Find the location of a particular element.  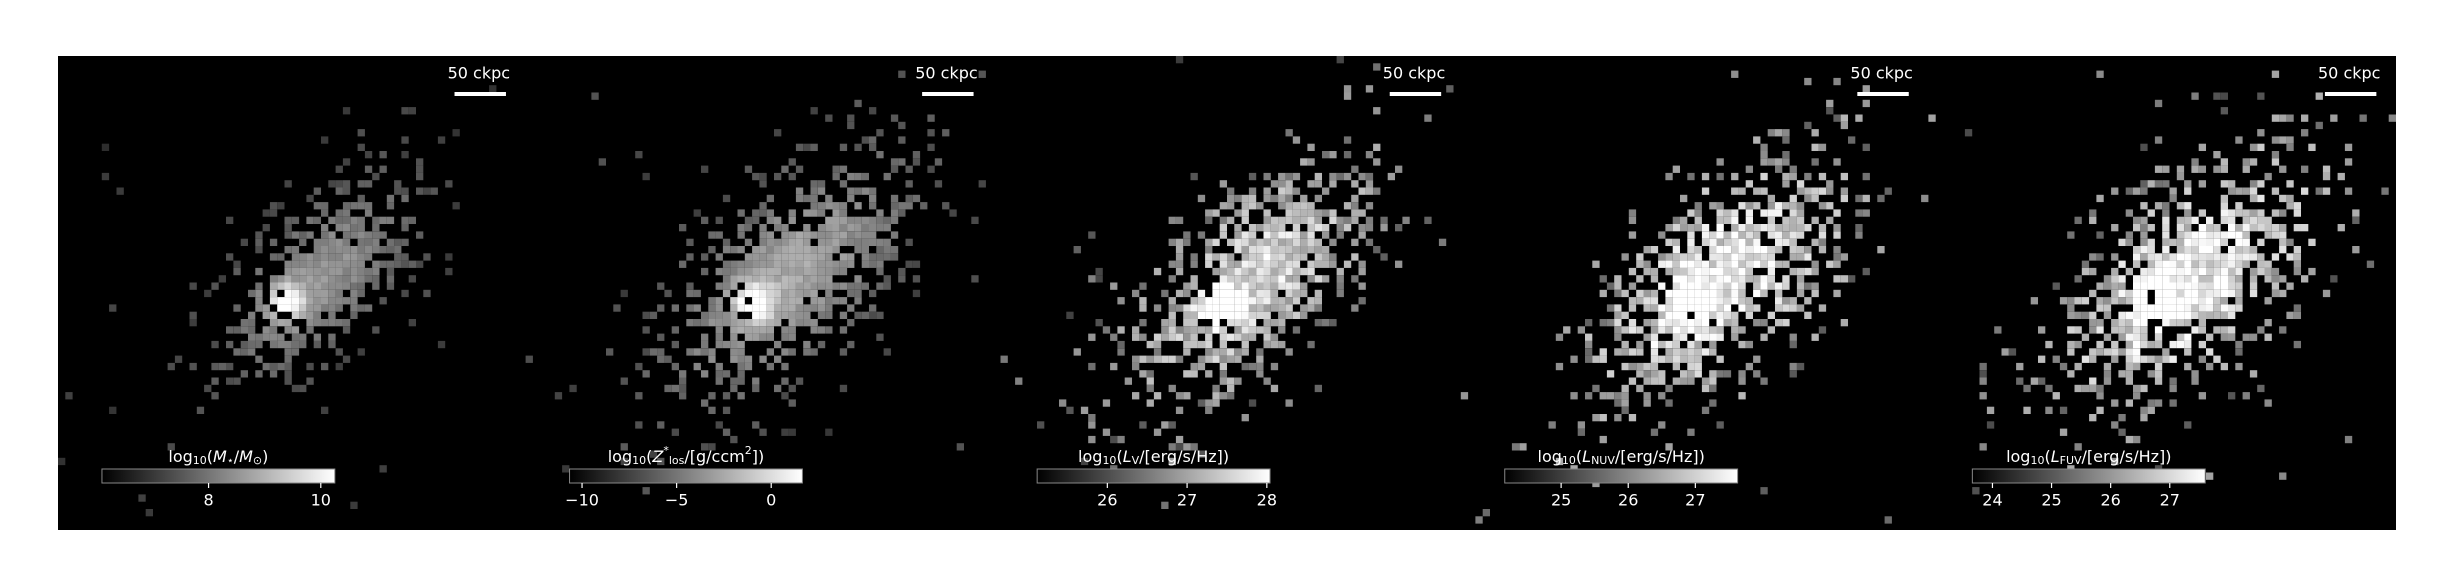

colorbar is located at coordinates (218, 476).